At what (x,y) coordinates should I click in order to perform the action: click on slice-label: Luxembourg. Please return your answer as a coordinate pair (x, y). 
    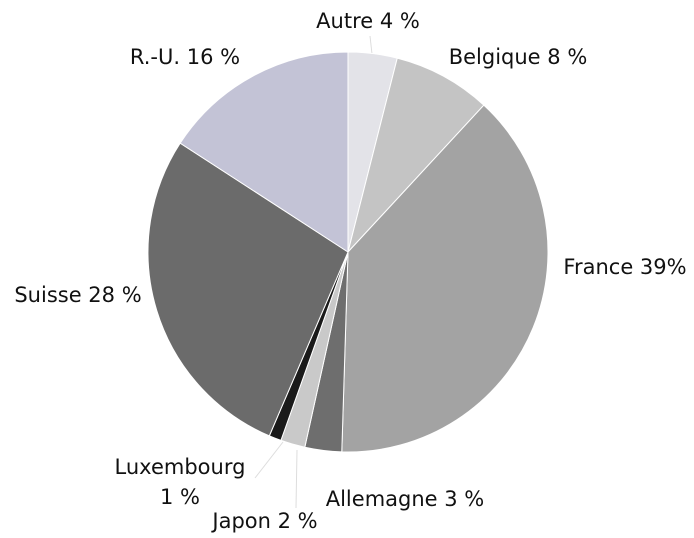
    Looking at the image, I should click on (180, 467).